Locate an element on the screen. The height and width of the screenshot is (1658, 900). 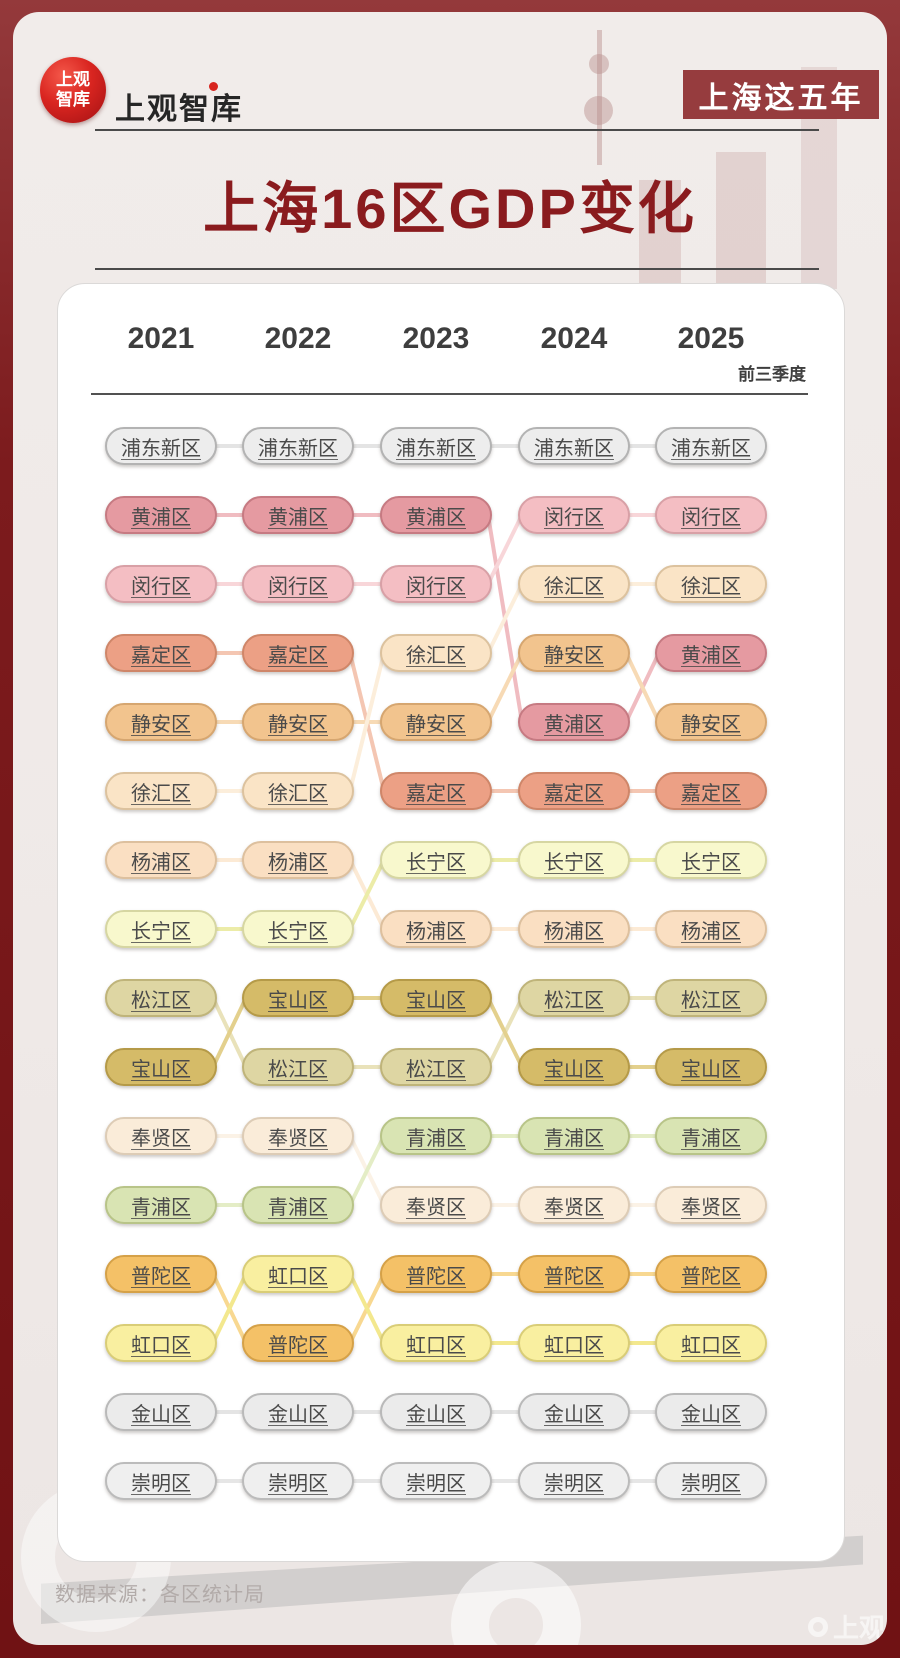
header-underline is located at coordinates (449, 394).